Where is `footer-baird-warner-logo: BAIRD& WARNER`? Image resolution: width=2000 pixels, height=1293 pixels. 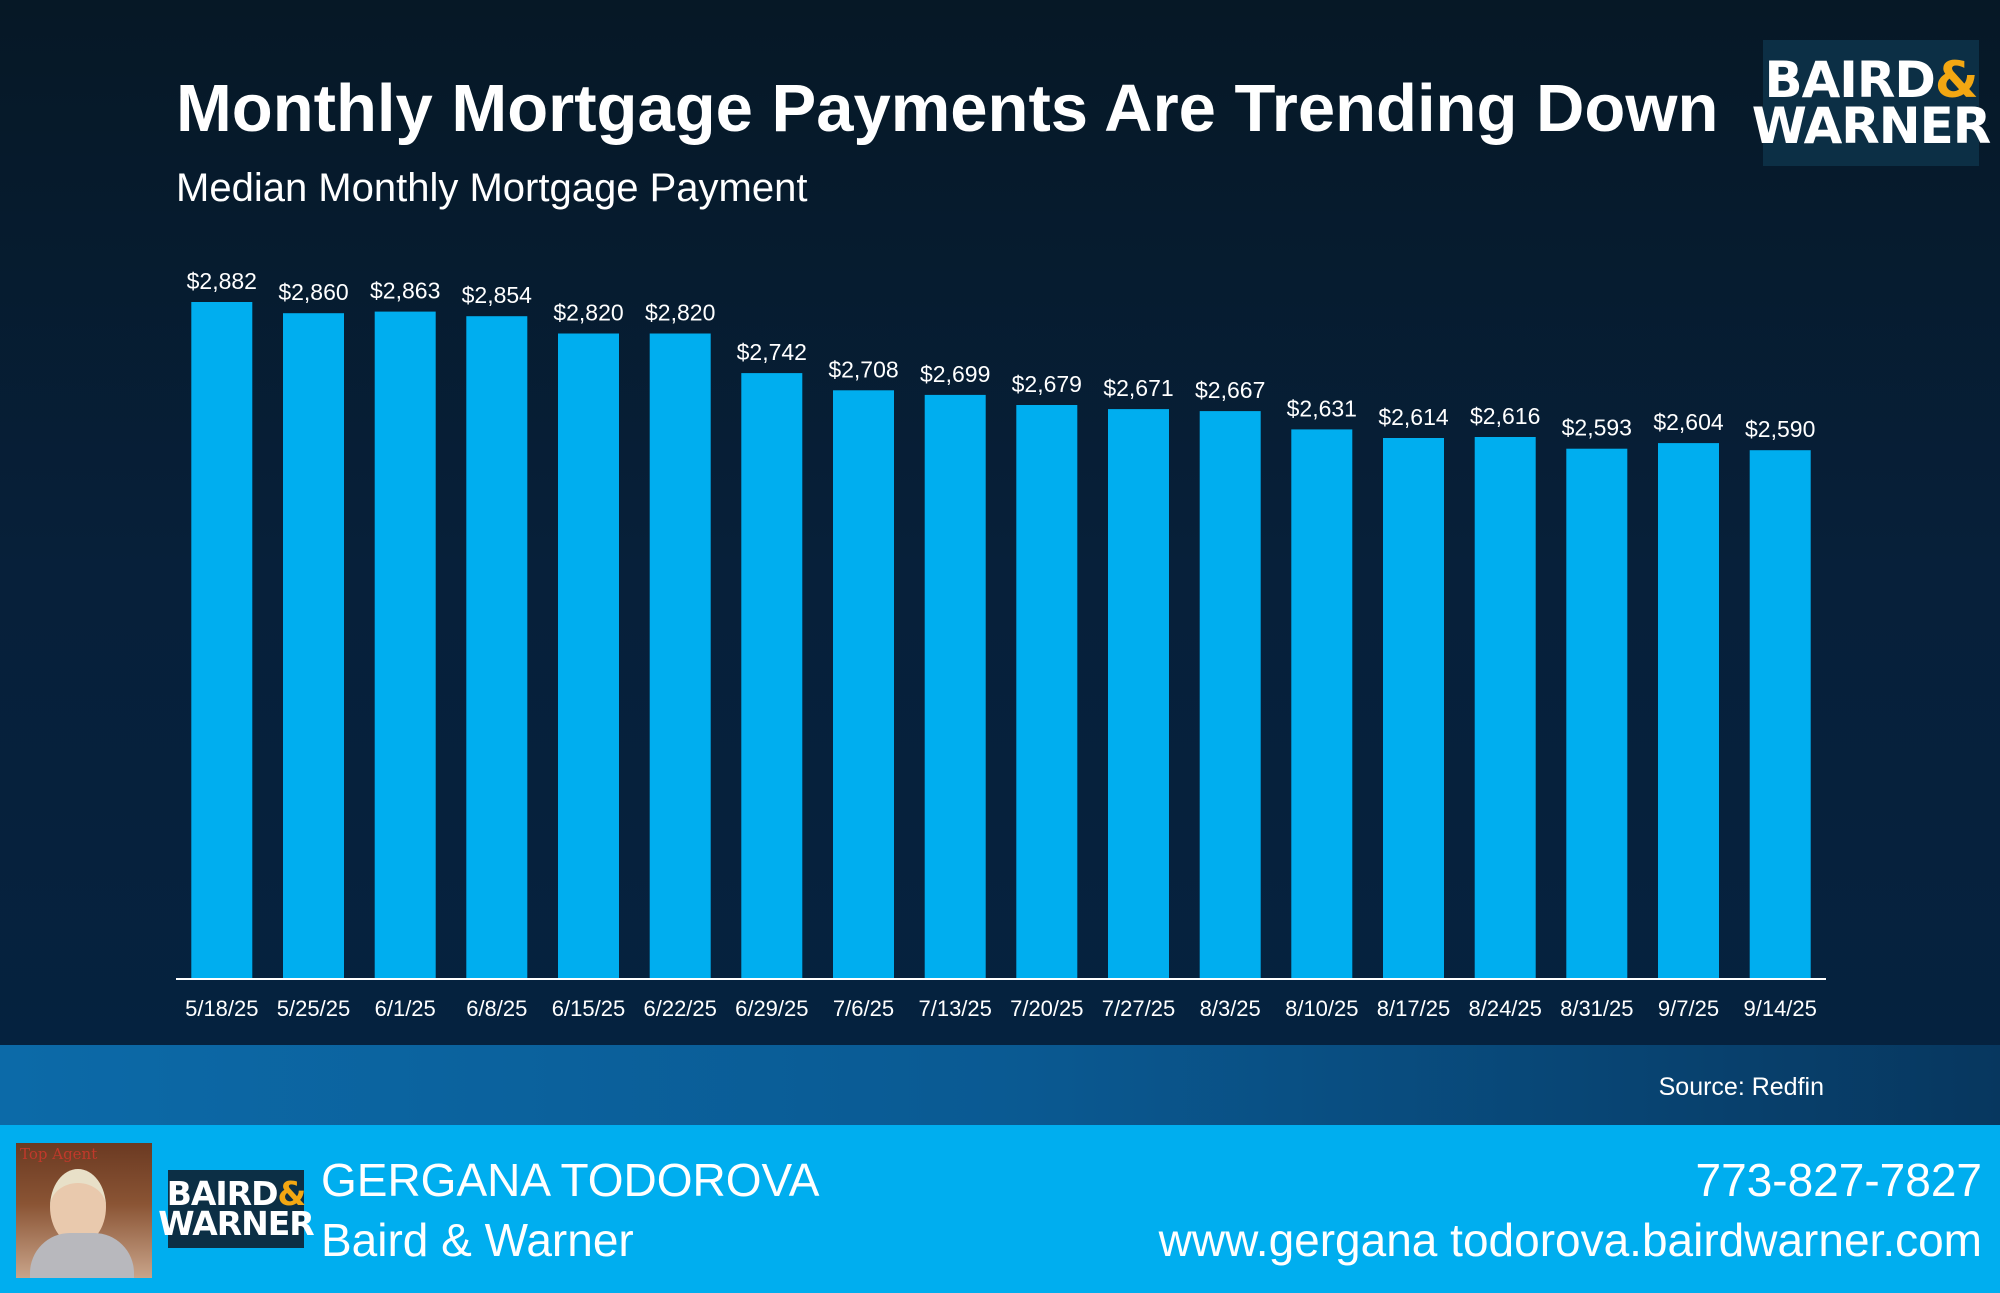
footer-baird-warner-logo: BAIRD& WARNER is located at coordinates (236, 1209).